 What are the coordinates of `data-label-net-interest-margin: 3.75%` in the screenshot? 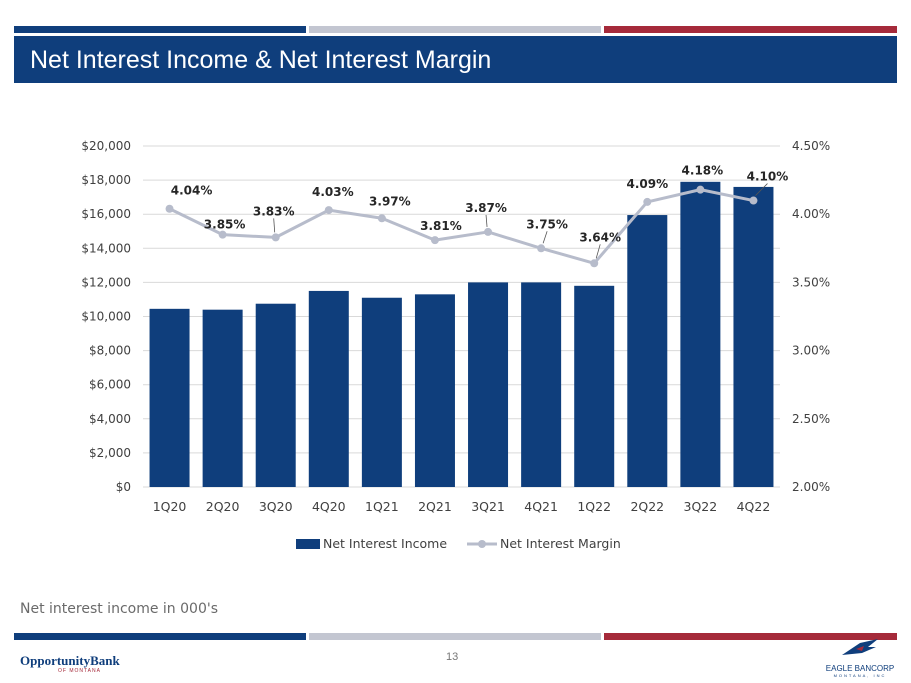 It's located at (547, 224).